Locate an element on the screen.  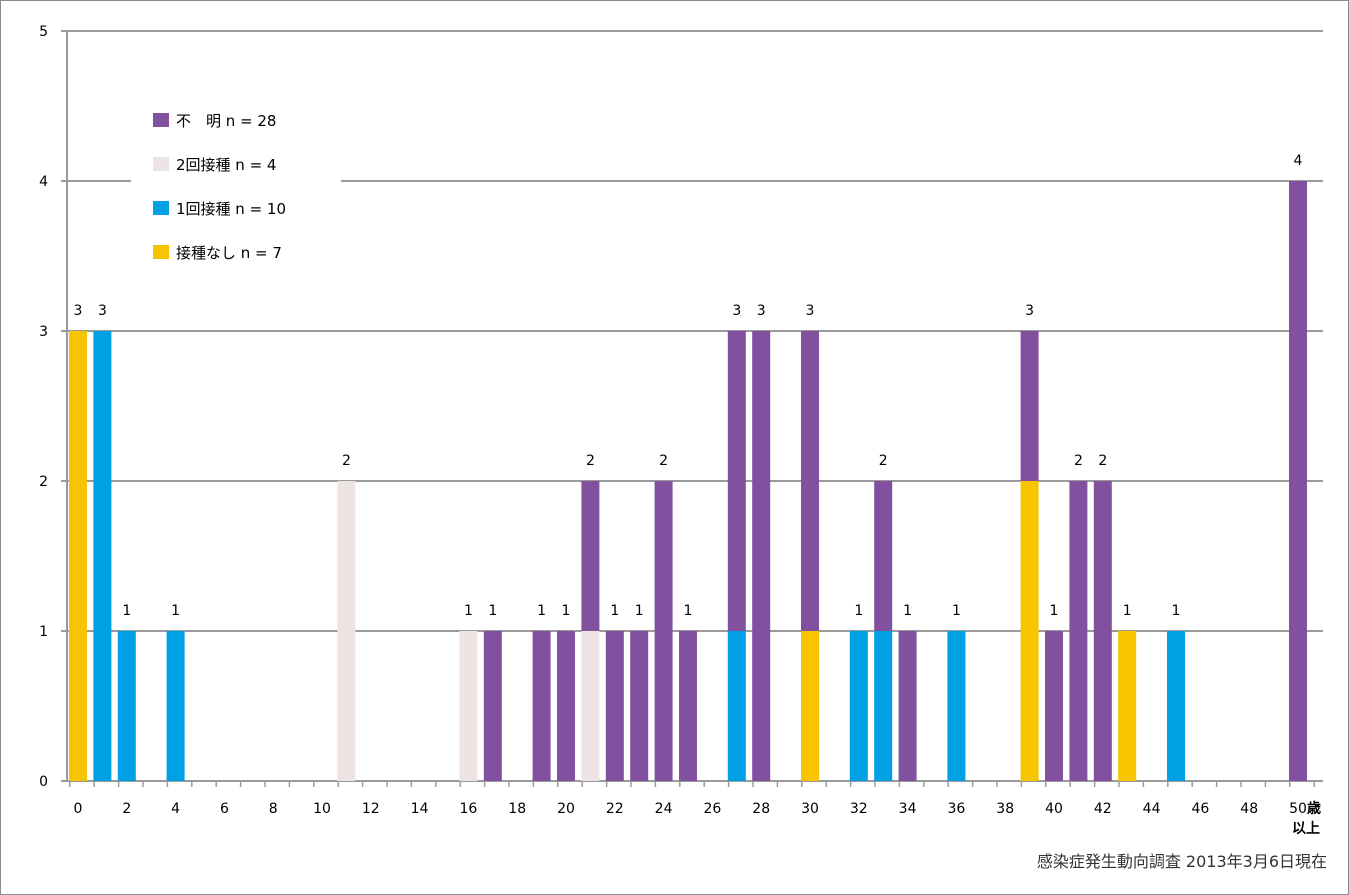
x-tick-label: 10 is located at coordinates (322, 809).